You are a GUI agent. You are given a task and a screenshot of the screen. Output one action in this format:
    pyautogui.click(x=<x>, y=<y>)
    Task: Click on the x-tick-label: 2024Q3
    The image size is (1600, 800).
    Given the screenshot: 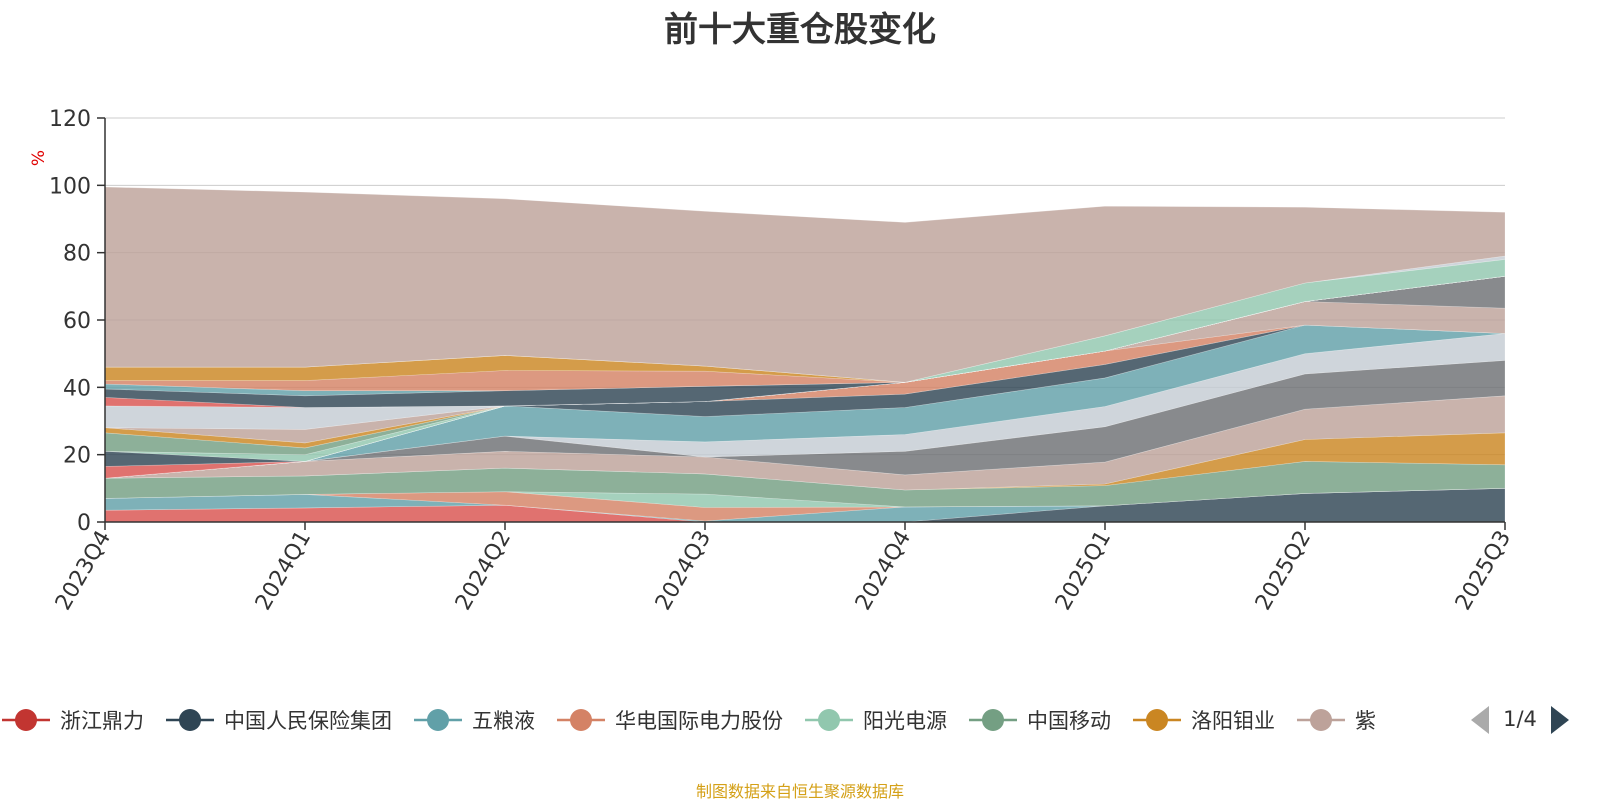 What is the action you would take?
    pyautogui.click(x=683, y=571)
    